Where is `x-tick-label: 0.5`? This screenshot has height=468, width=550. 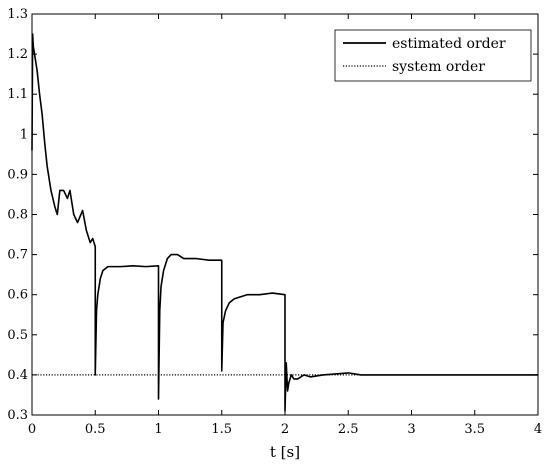 x-tick-label: 0.5 is located at coordinates (95, 429).